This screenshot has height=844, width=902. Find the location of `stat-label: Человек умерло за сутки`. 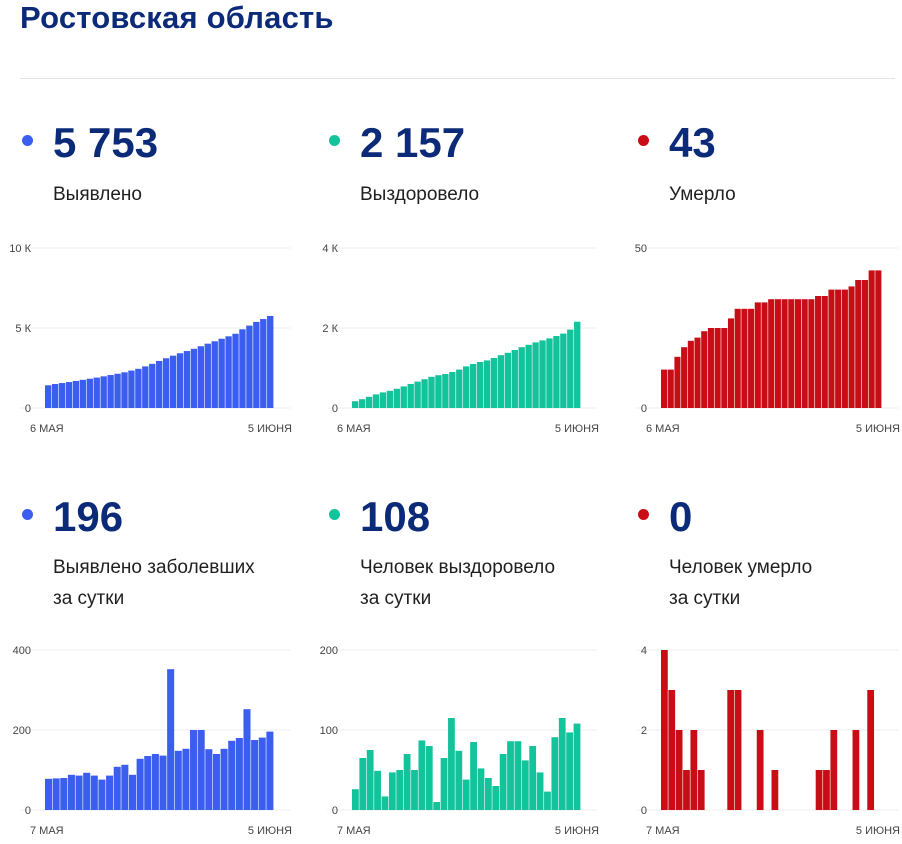

stat-label: Человек умерло за сутки is located at coordinates (740, 583).